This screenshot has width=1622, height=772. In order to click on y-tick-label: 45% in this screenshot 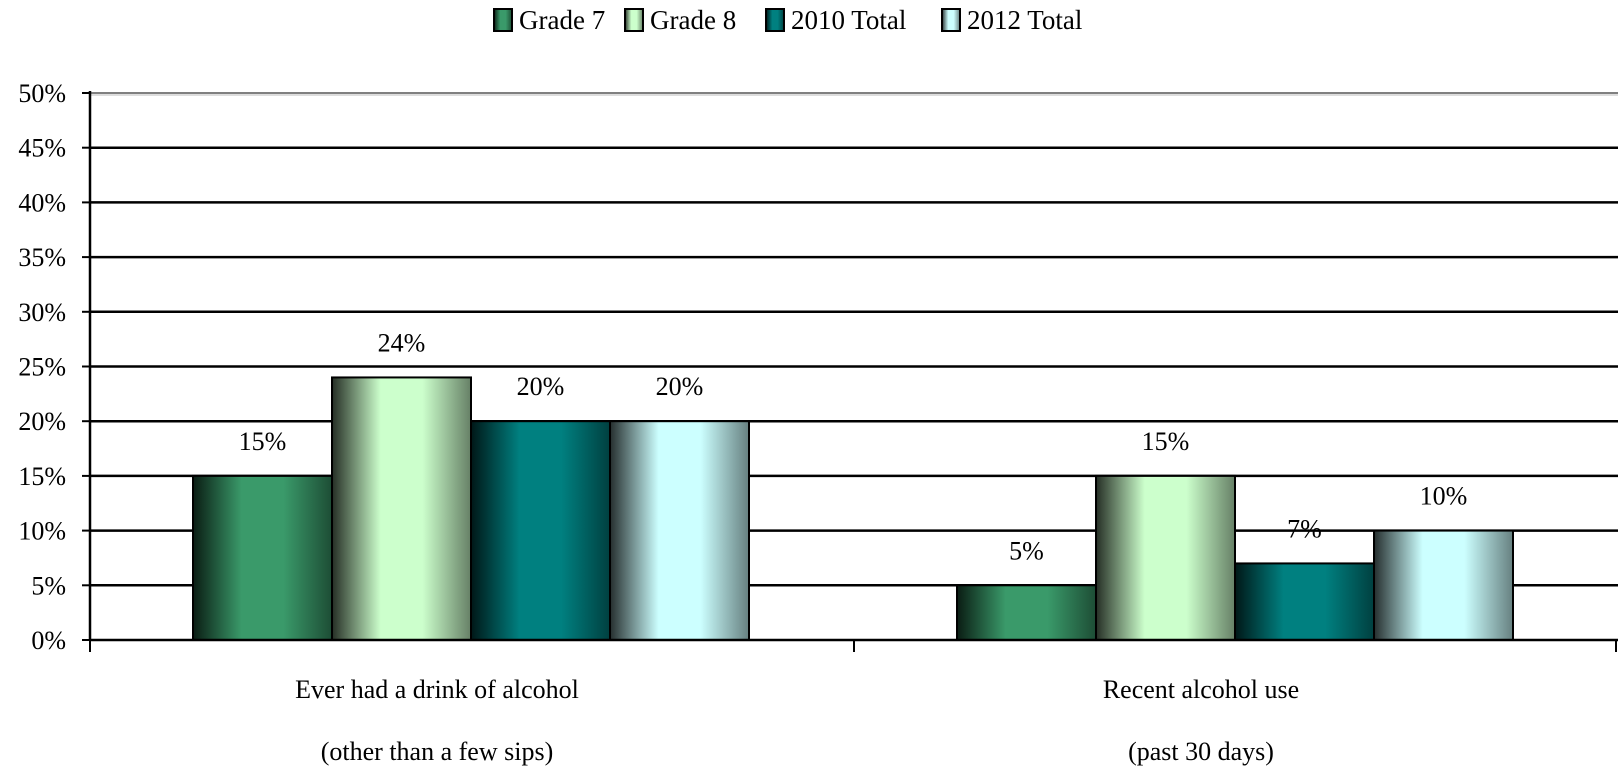, I will do `click(42, 148)`.